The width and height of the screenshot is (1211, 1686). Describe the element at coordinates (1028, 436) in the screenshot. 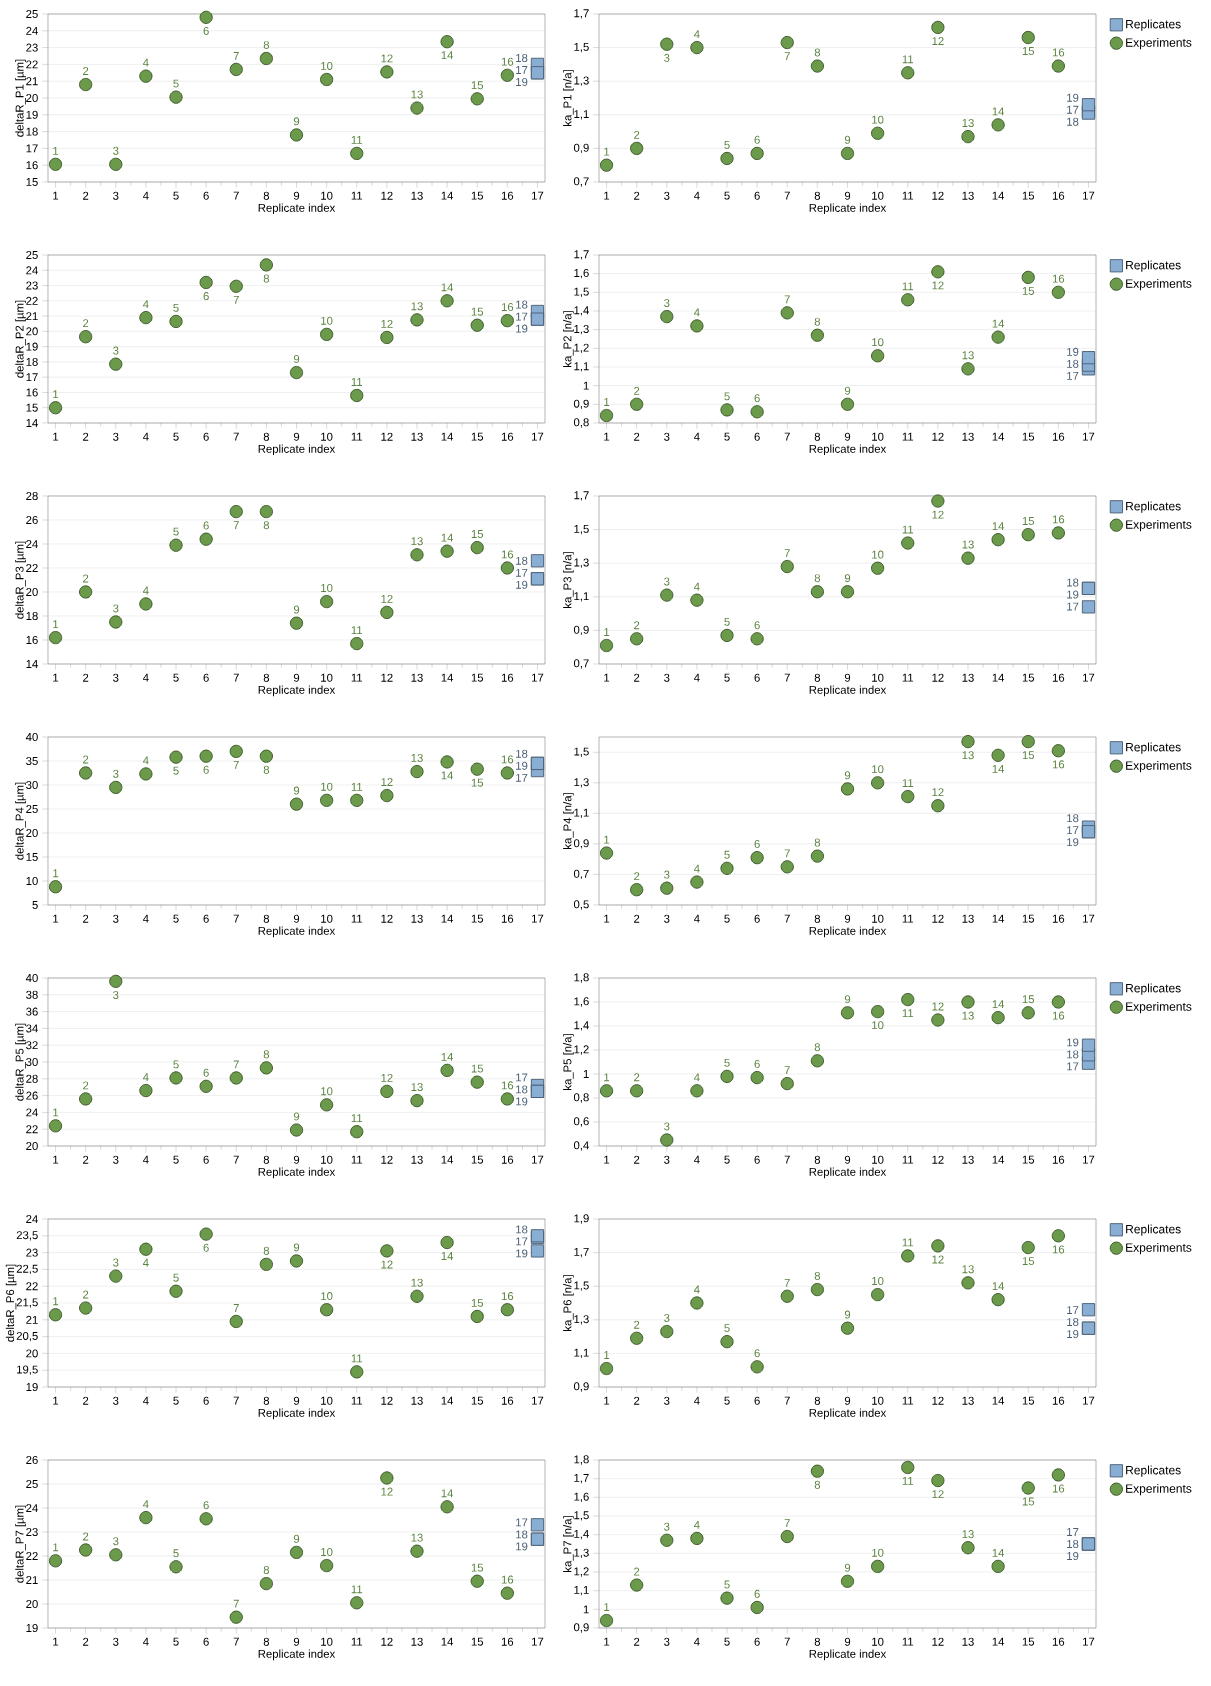

I see `x-tick-label: 15` at that location.